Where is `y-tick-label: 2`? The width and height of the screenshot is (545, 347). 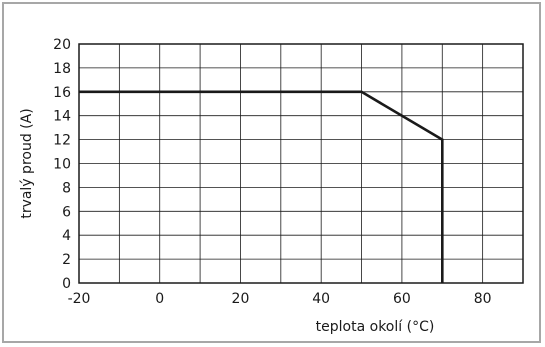
y-tick-label: 2 is located at coordinates (66, 260).